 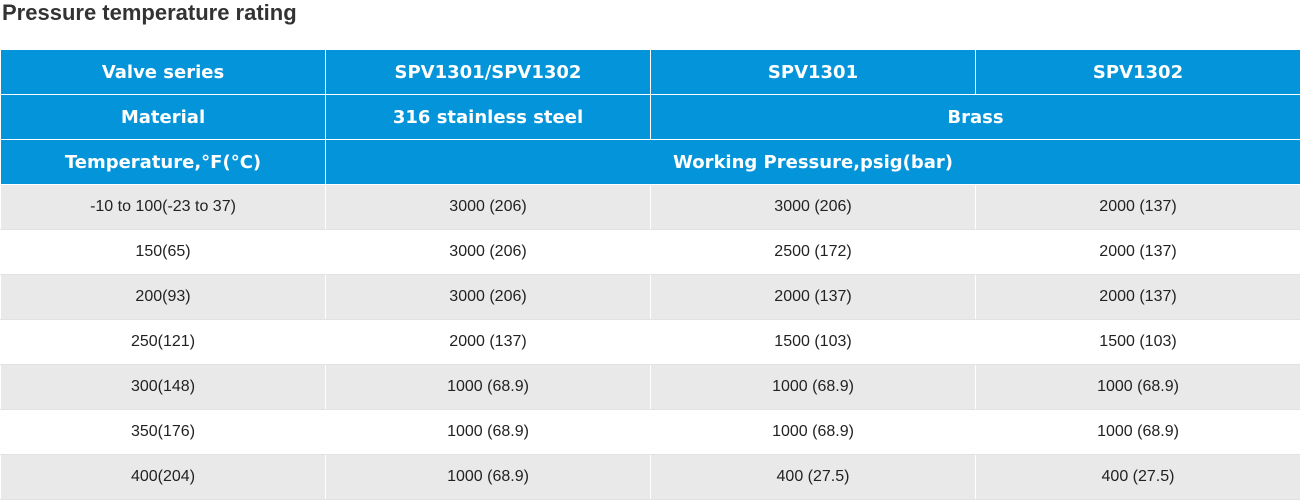 I want to click on cell-temperature: -10 to 100(-23 to 37), so click(x=163, y=207).